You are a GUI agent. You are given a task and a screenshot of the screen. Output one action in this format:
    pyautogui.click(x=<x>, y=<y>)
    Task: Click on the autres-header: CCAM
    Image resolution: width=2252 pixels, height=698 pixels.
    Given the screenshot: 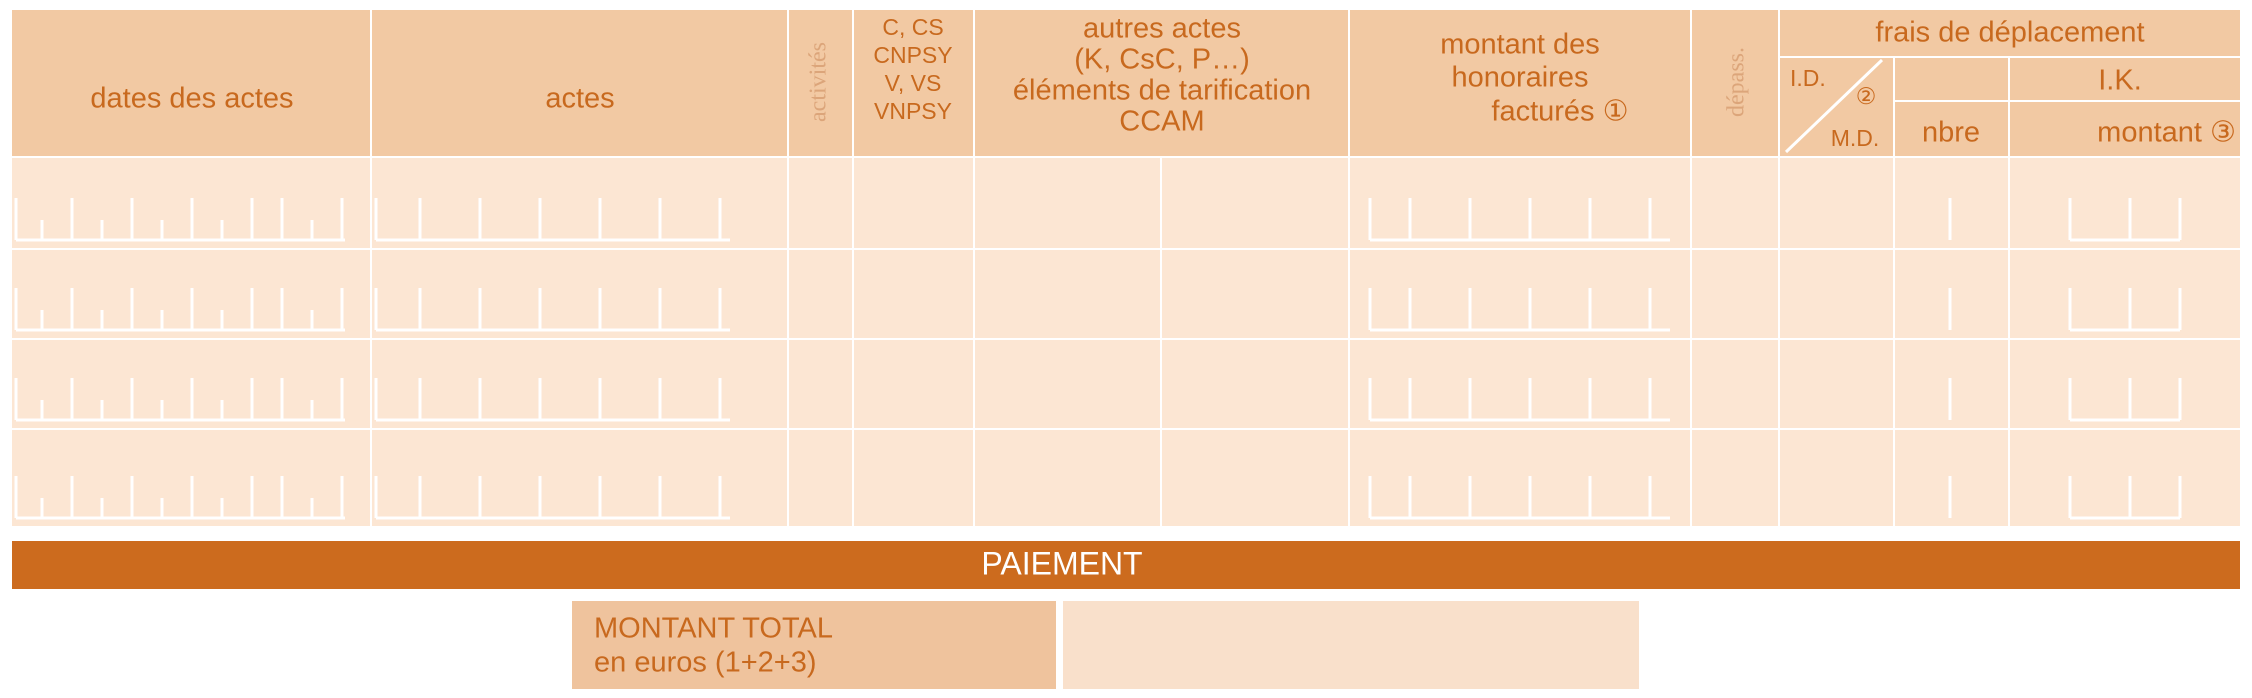 What is the action you would take?
    pyautogui.click(x=1161, y=122)
    